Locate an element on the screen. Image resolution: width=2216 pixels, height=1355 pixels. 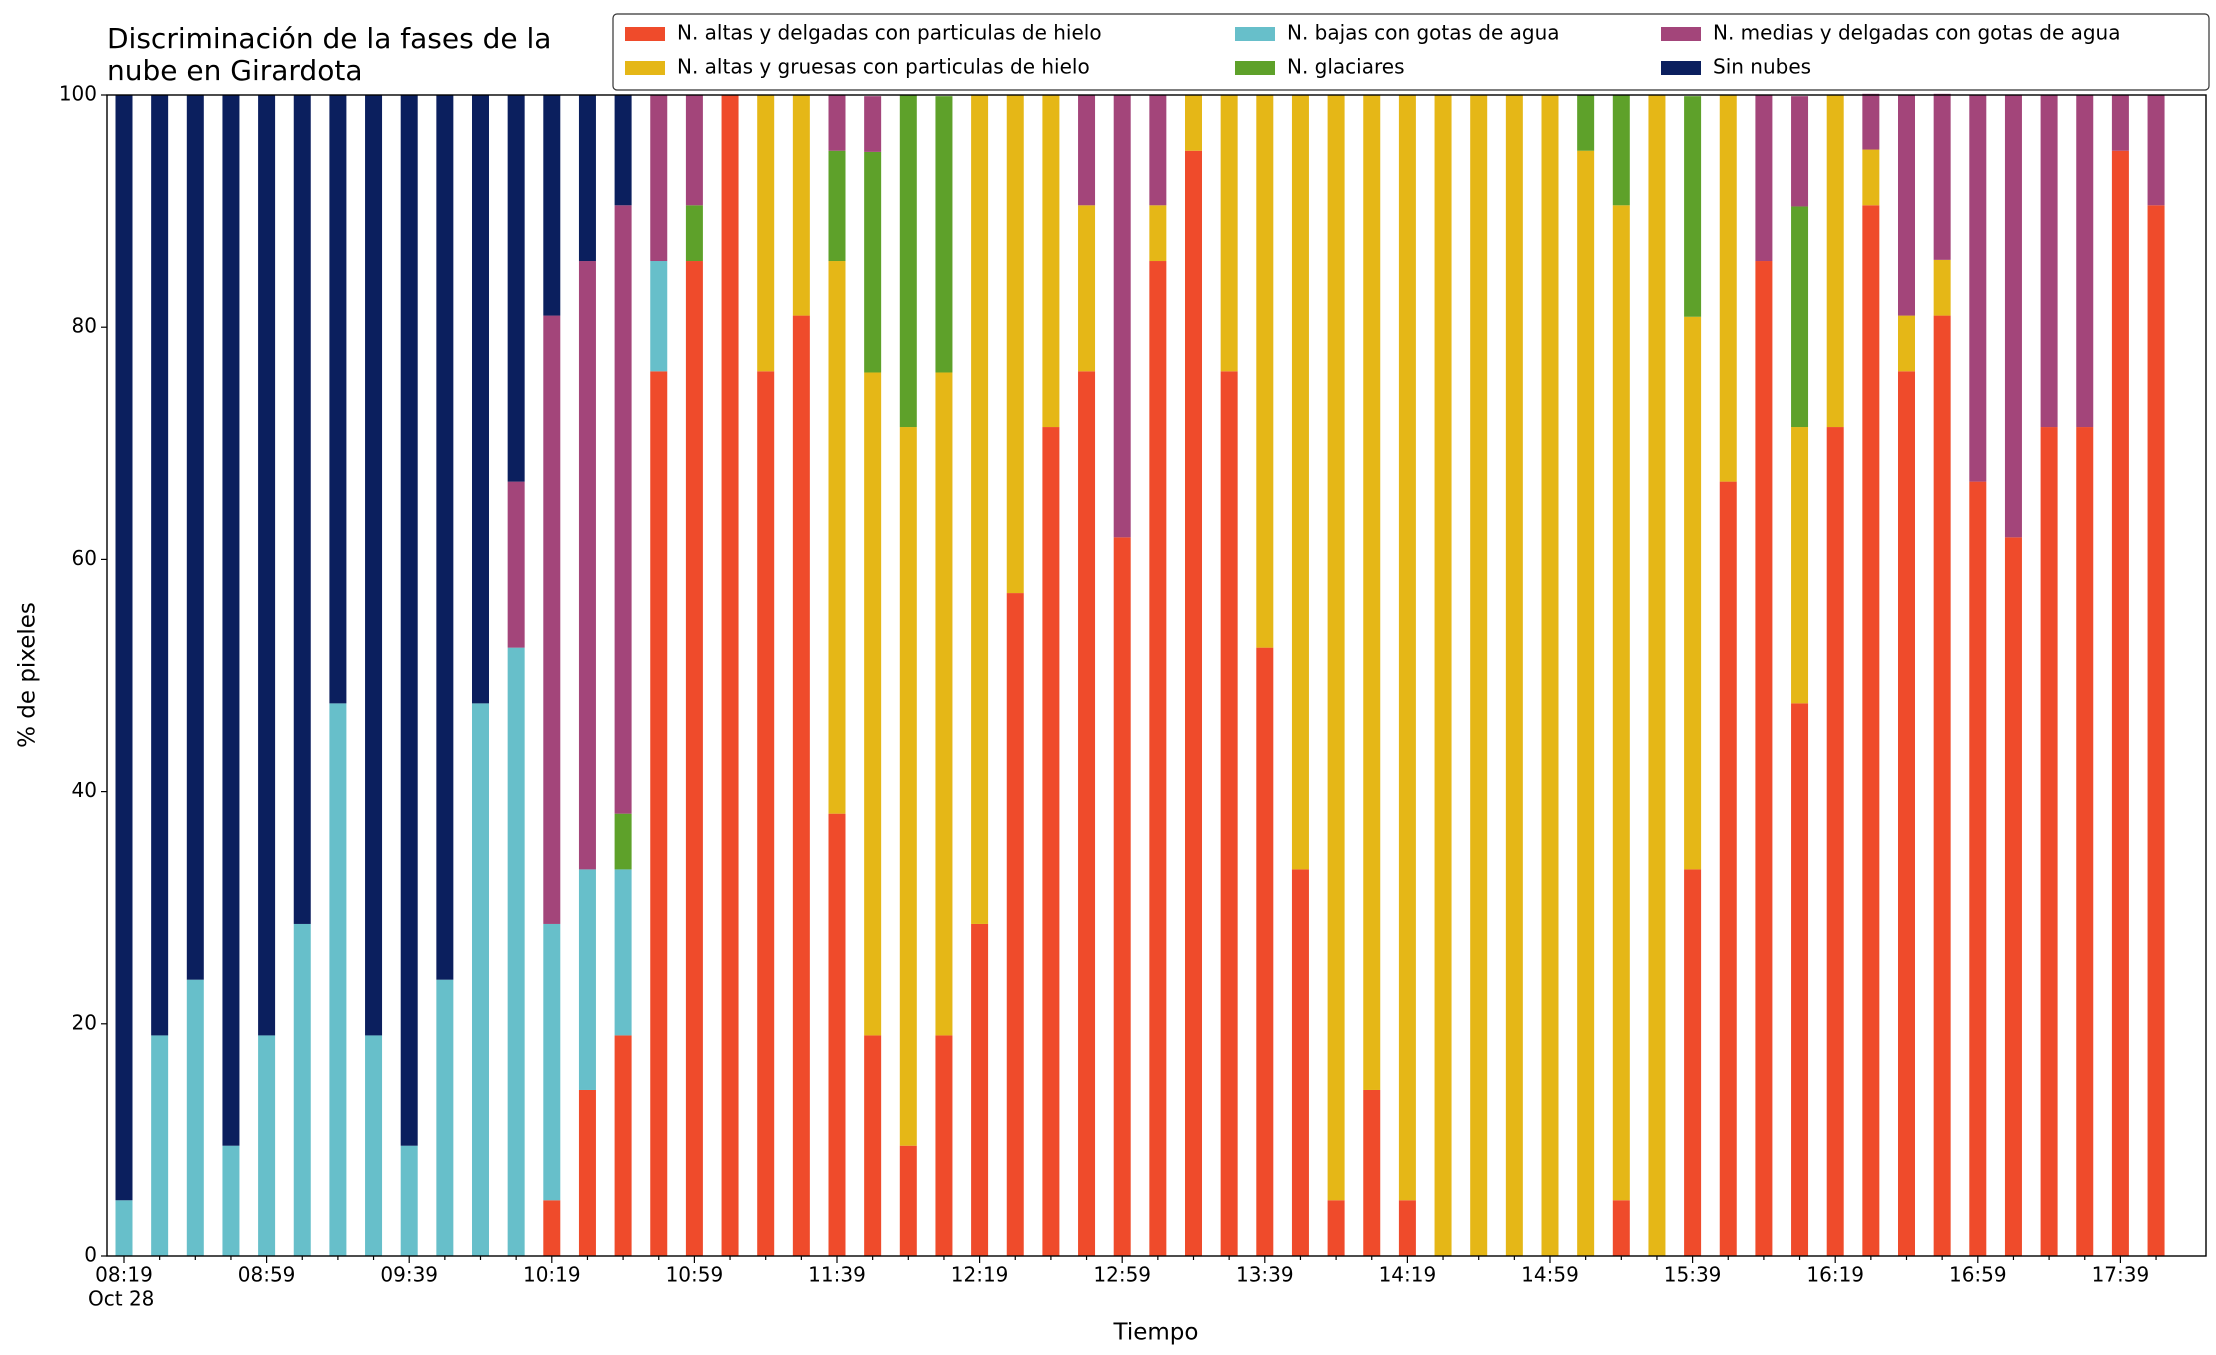
y-tick-label: 100 is located at coordinates (78, 94).